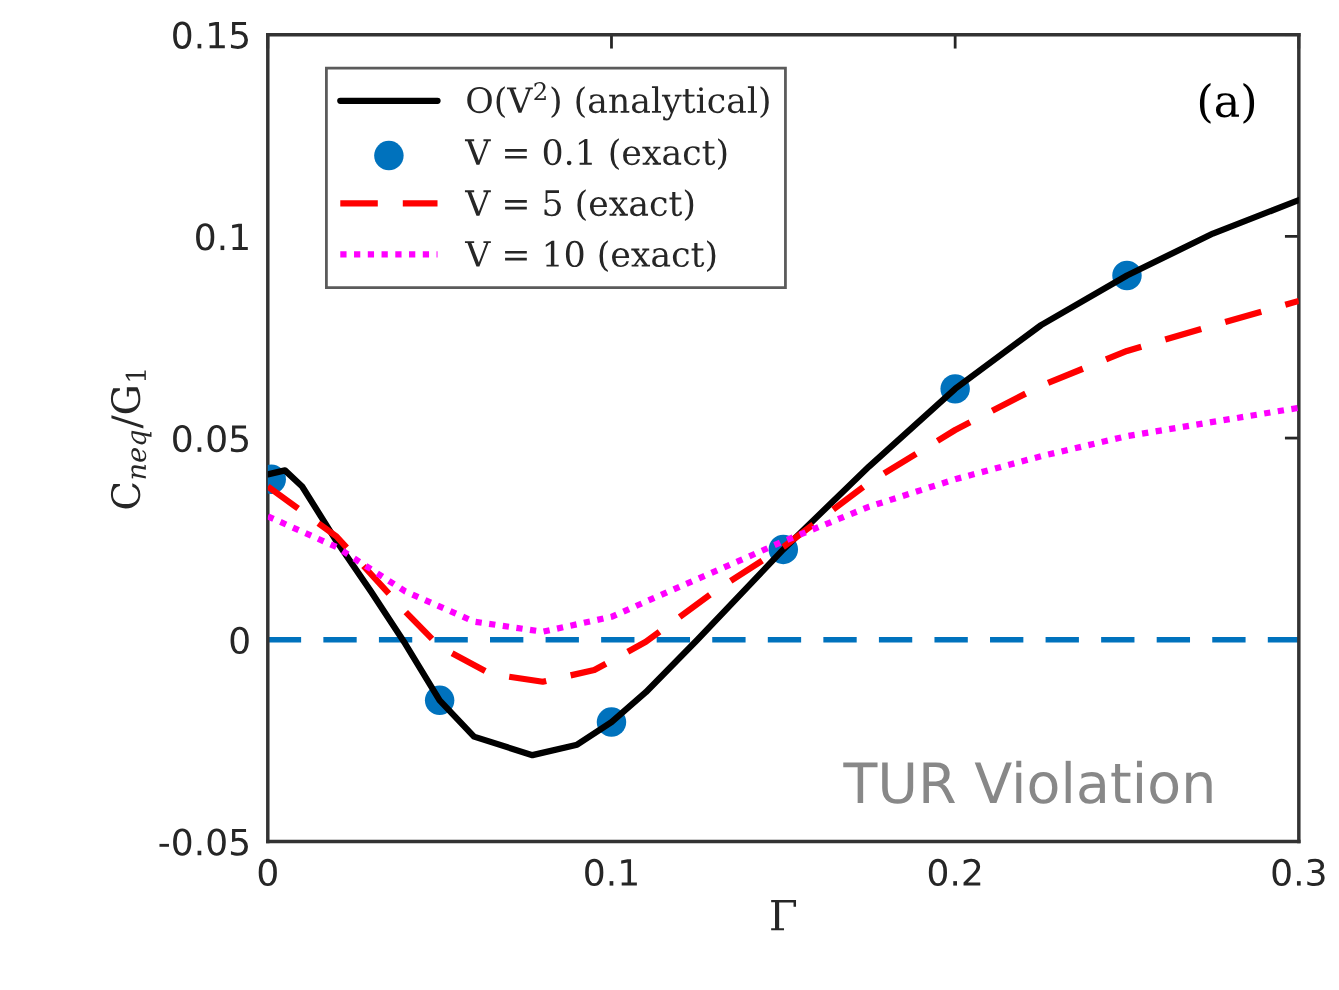 The image size is (1339, 990). Describe the element at coordinates (618, 101) in the screenshot. I see `legend-label: O(V$^{2}$) (analytical)` at that location.